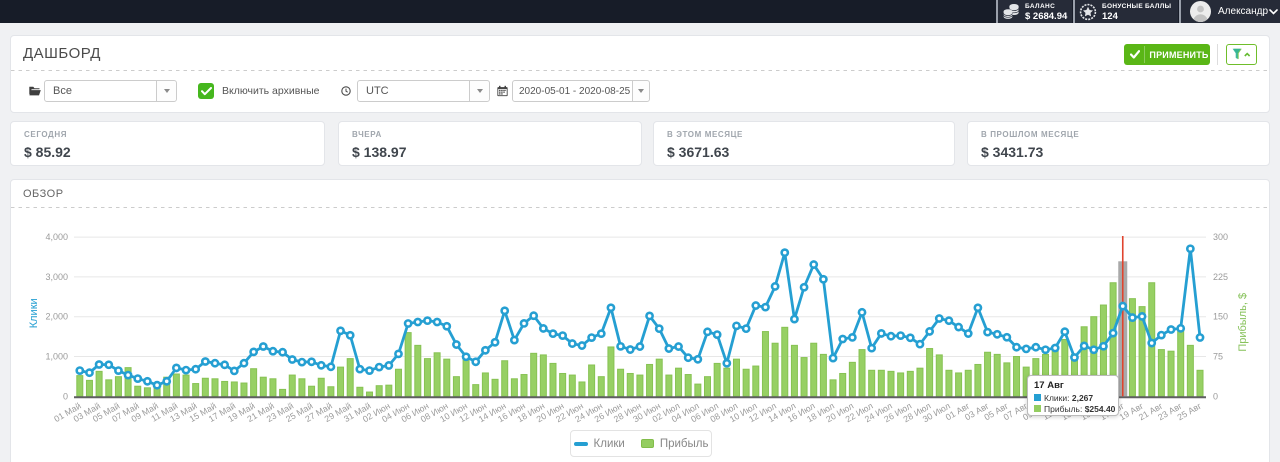 The width and height of the screenshot is (1280, 462). Describe the element at coordinates (1220, 317) in the screenshot. I see `svg-text: 150` at that location.